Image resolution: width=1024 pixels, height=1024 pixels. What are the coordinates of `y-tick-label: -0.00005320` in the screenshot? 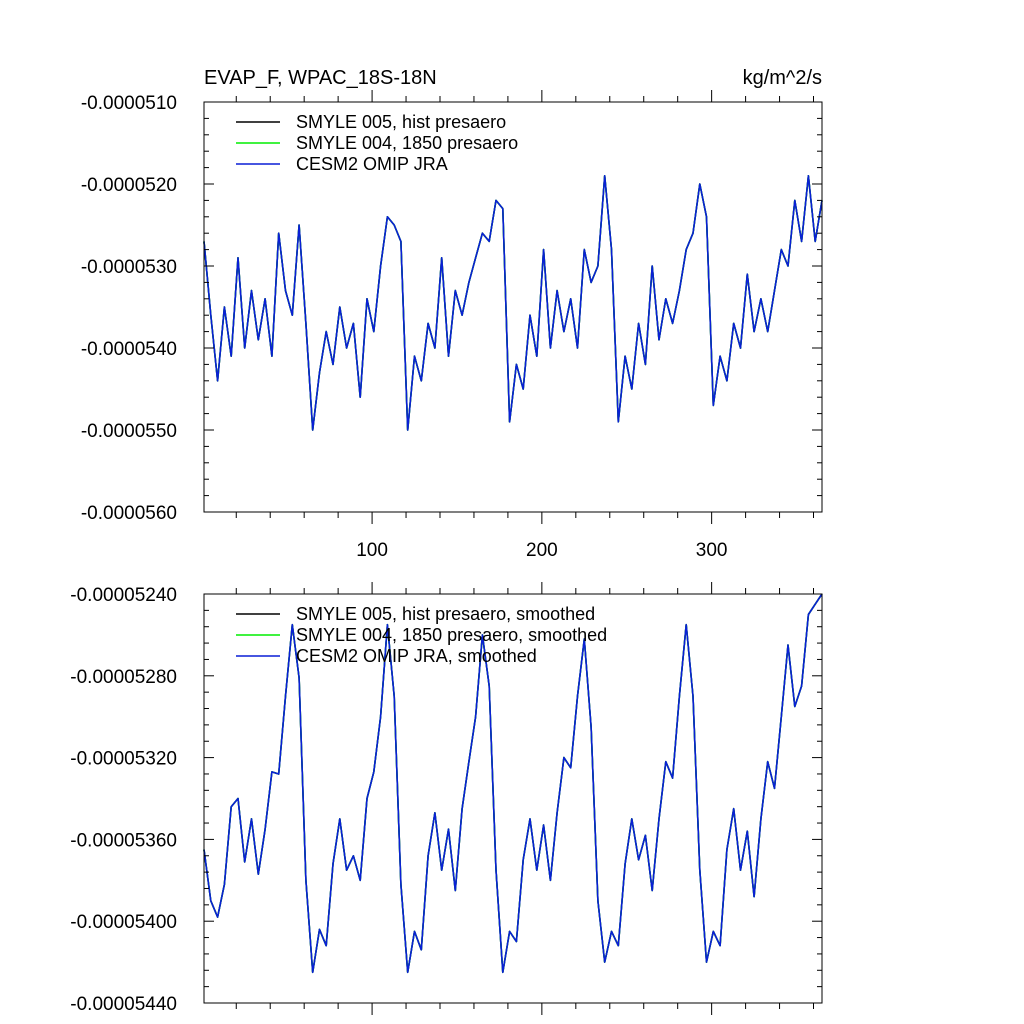 It's located at (123, 759).